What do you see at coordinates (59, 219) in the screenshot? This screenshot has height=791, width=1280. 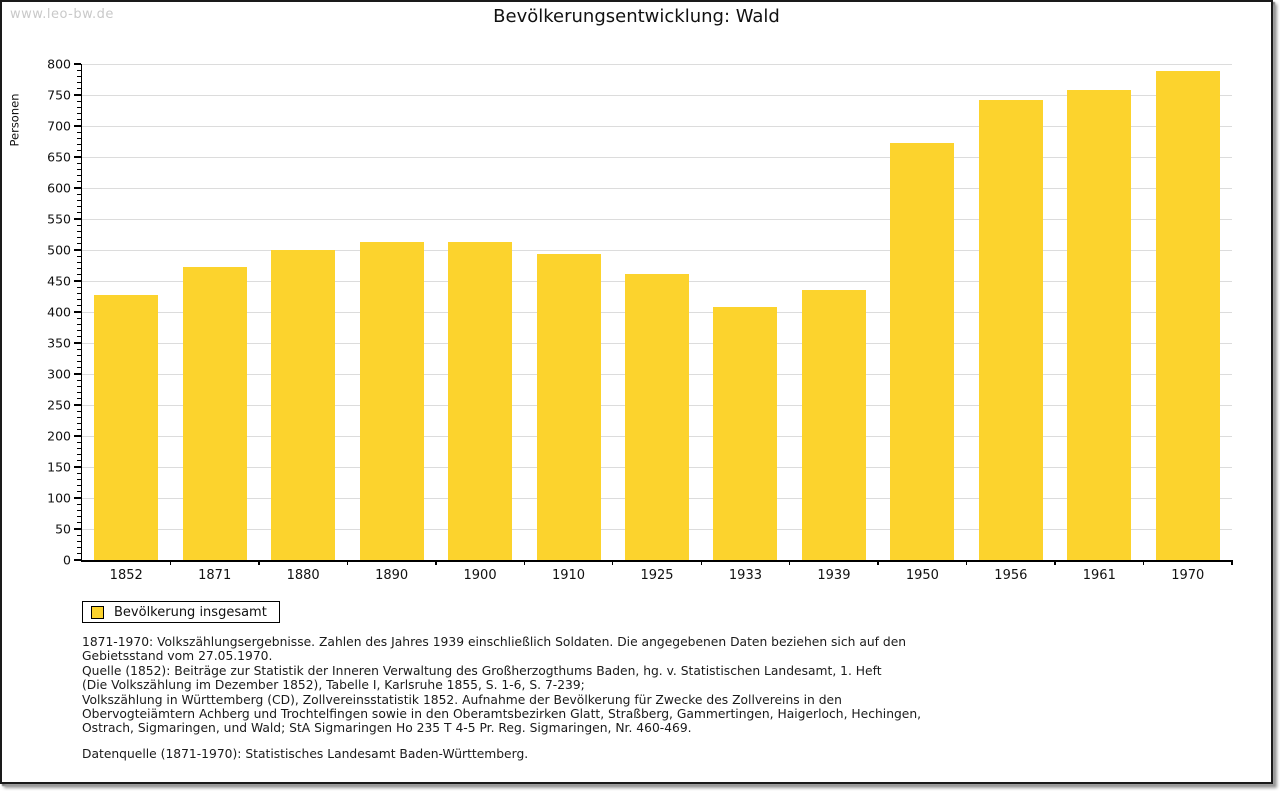 I see `y-tick-label-550: 550` at bounding box center [59, 219].